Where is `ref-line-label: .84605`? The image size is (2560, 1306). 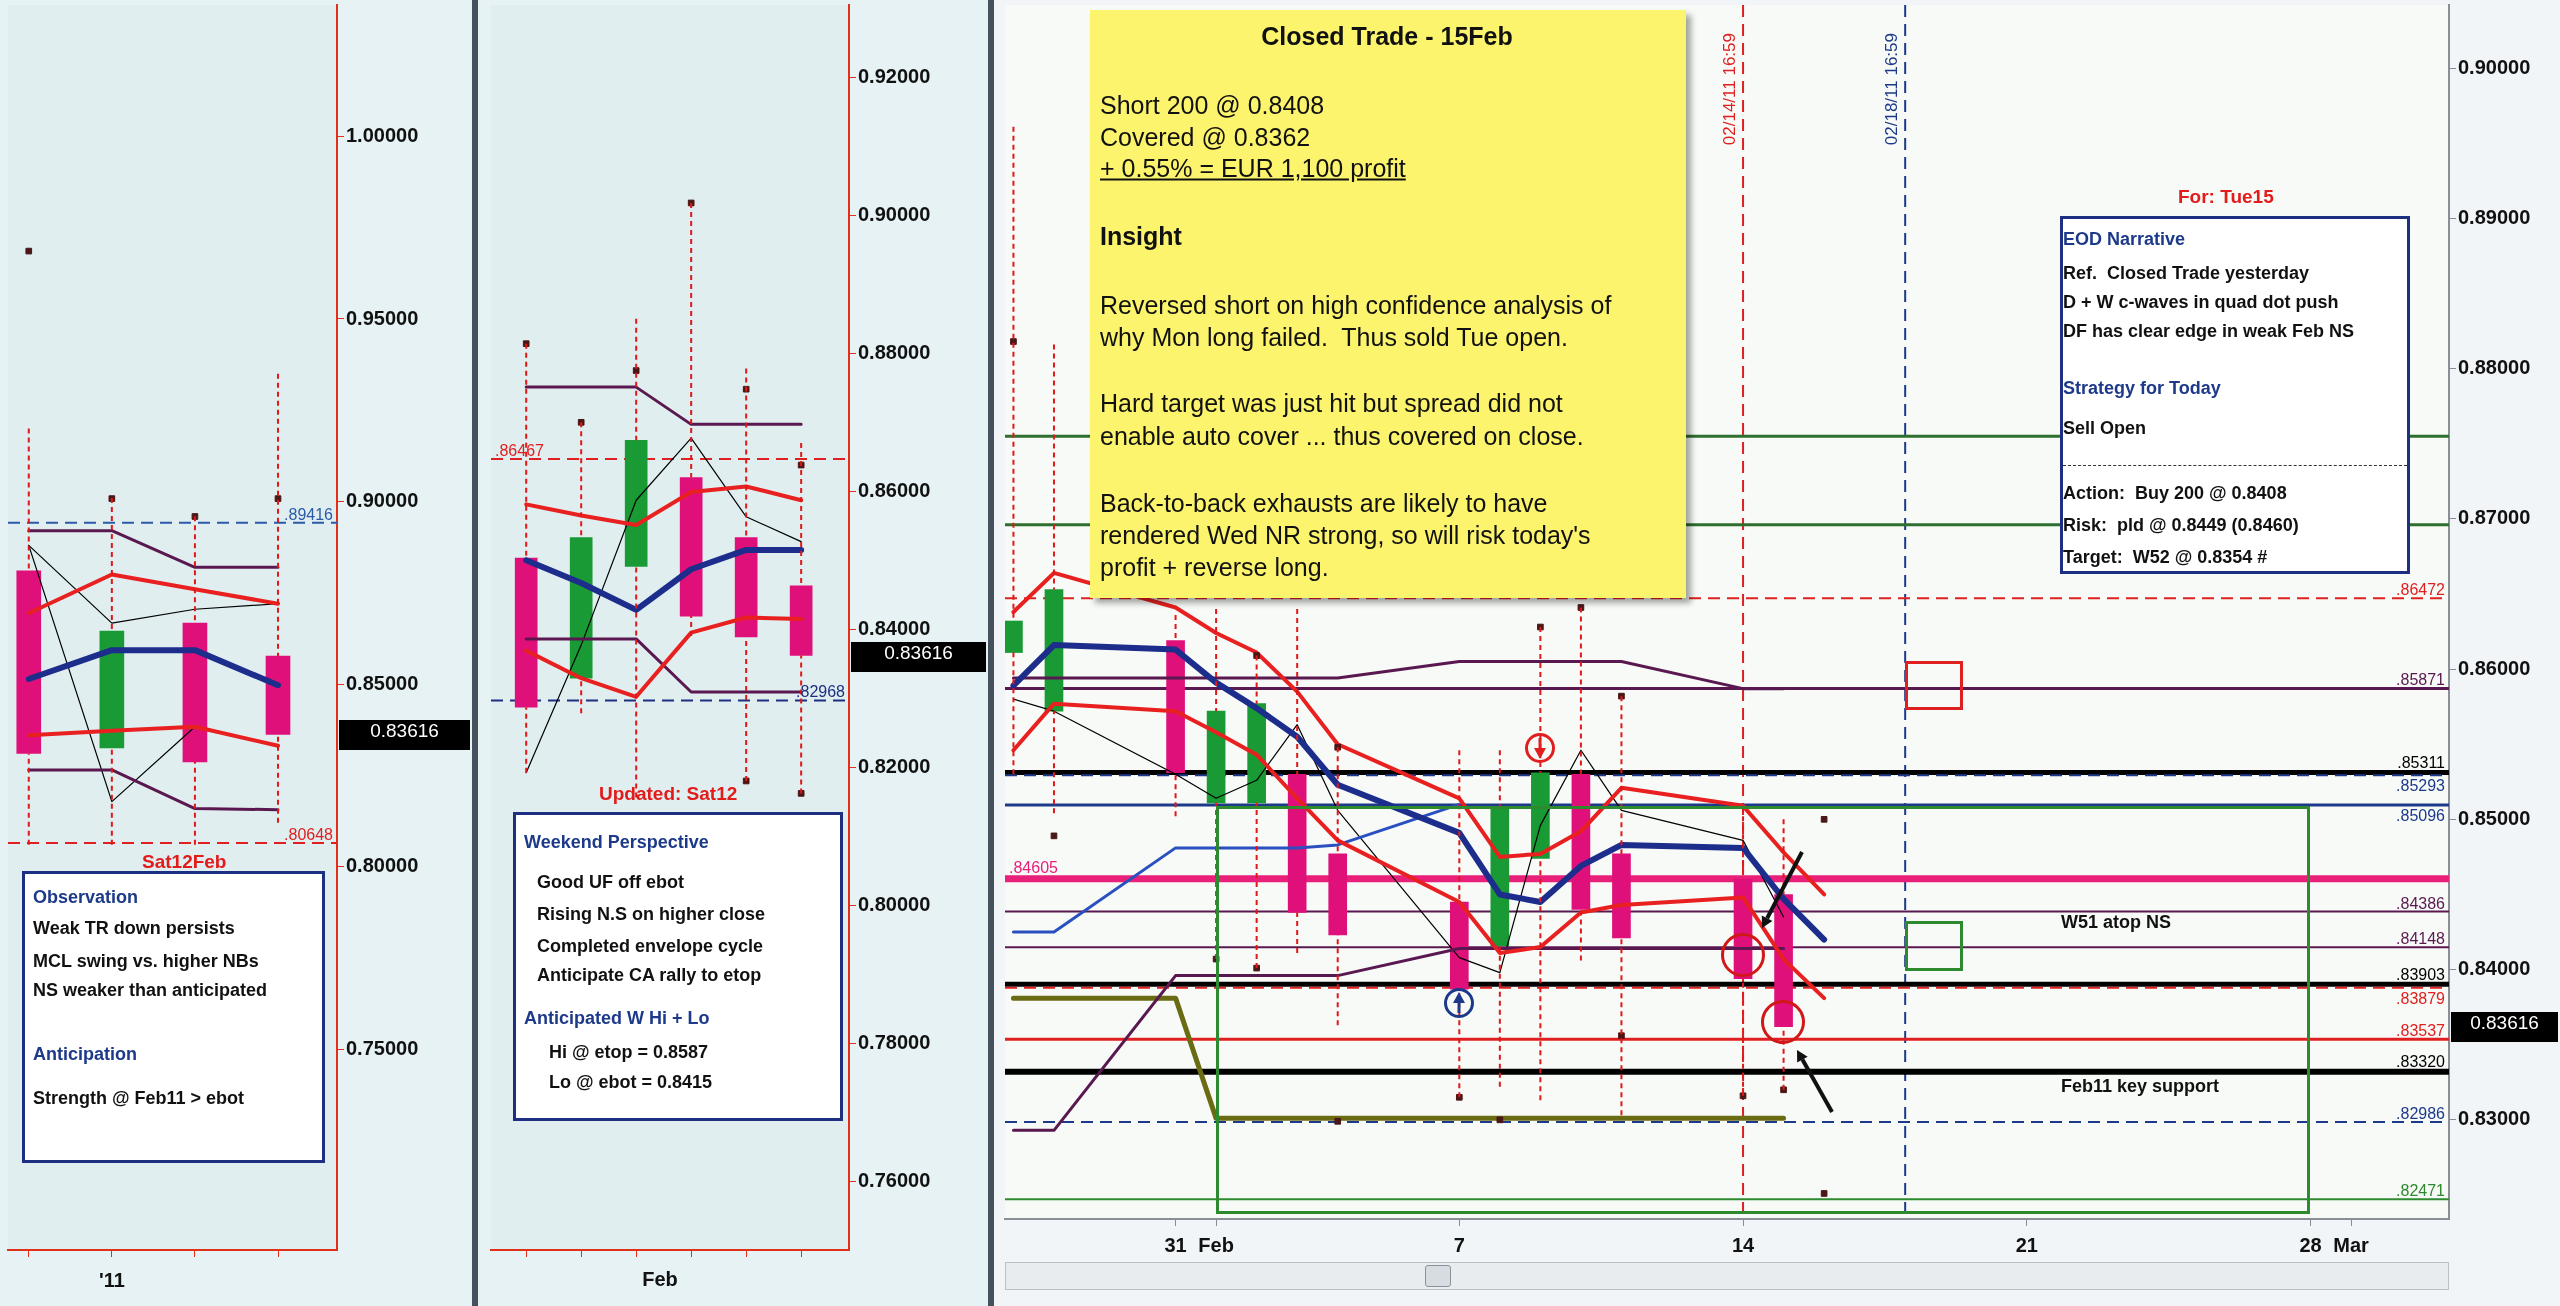
ref-line-label: .84605 is located at coordinates (1034, 868).